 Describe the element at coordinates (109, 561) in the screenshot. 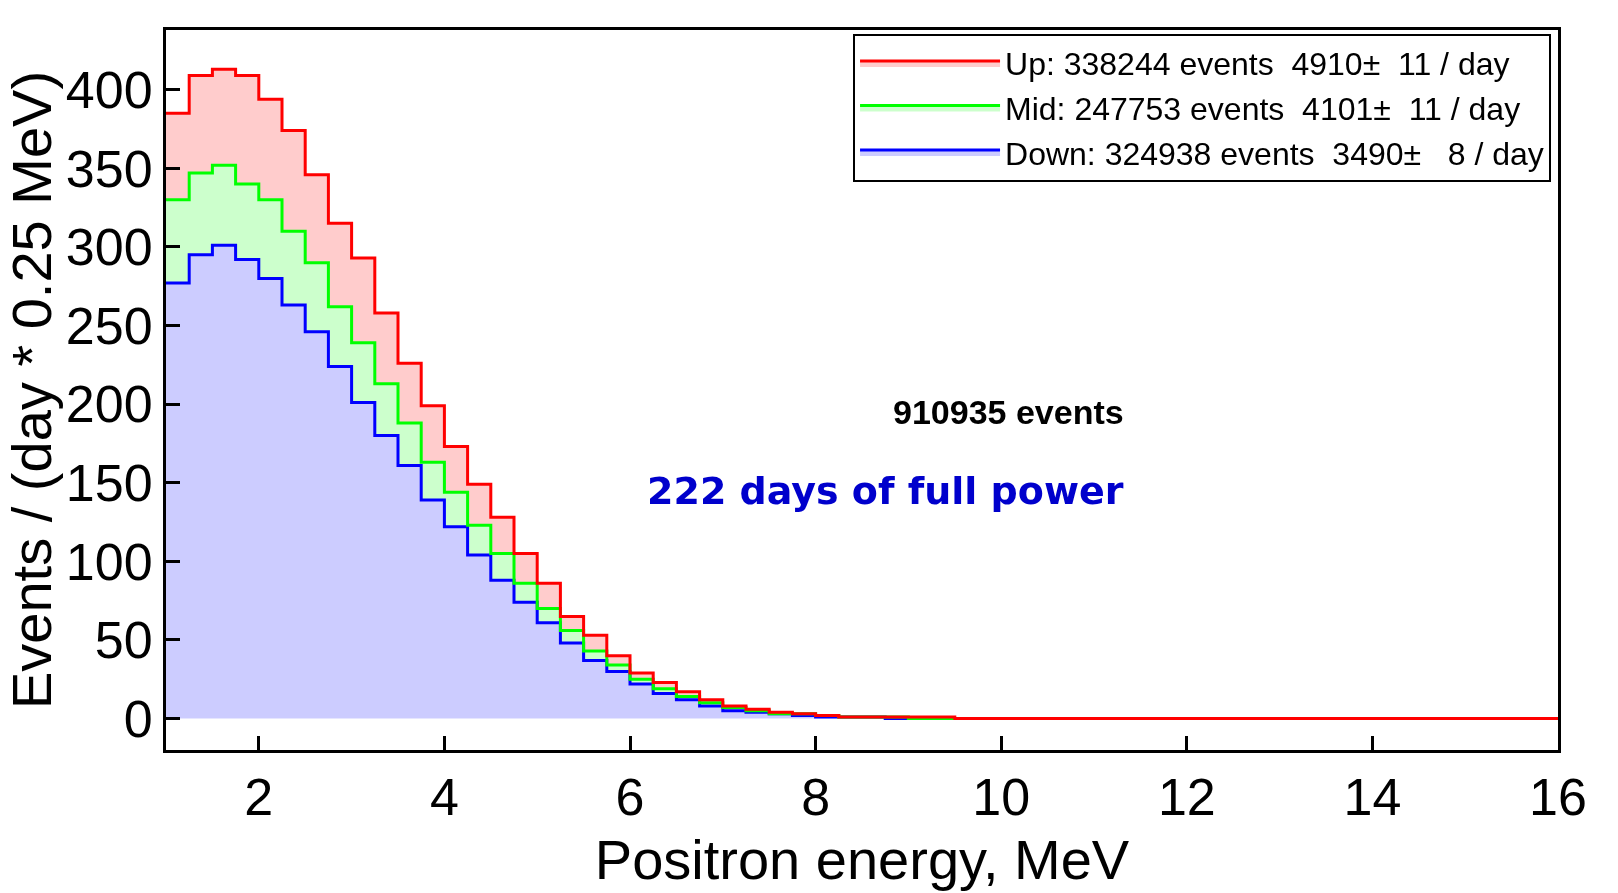

I see `y-tick-label: 100` at that location.